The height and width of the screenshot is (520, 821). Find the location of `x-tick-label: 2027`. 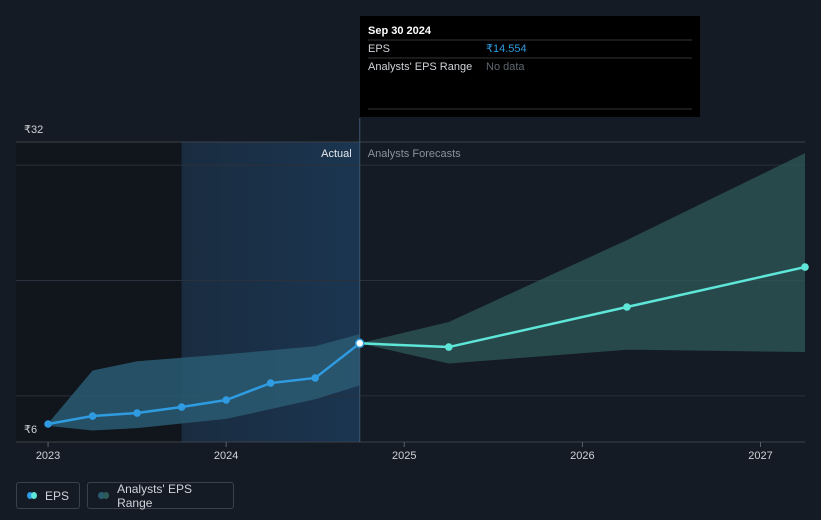

x-tick-label: 2027 is located at coordinates (760, 456).